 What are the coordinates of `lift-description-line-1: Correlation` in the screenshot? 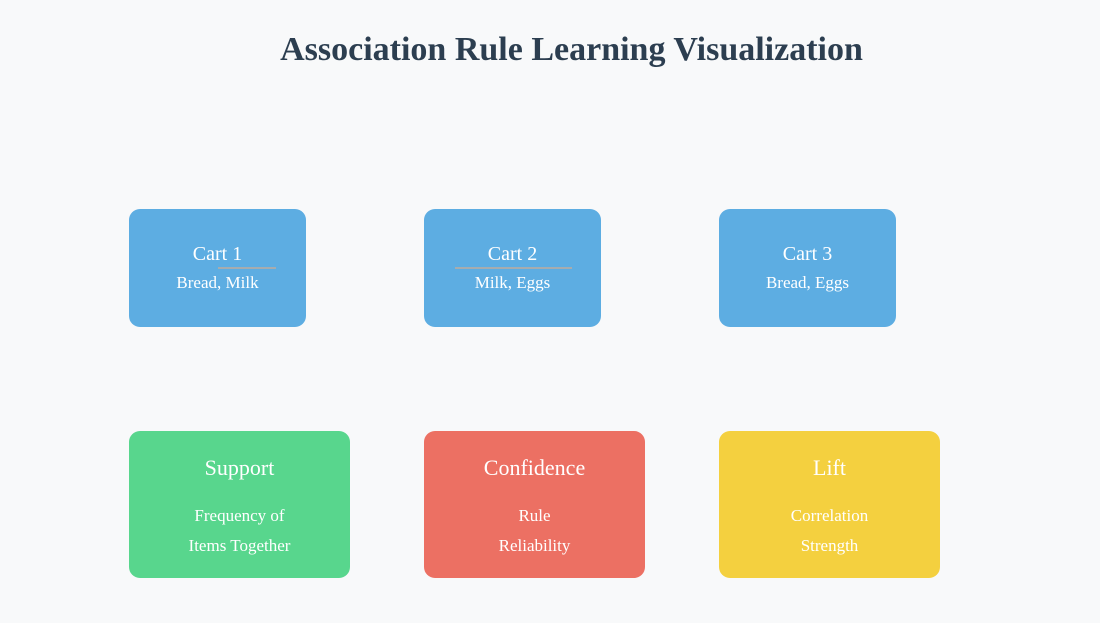 It's located at (829, 515).